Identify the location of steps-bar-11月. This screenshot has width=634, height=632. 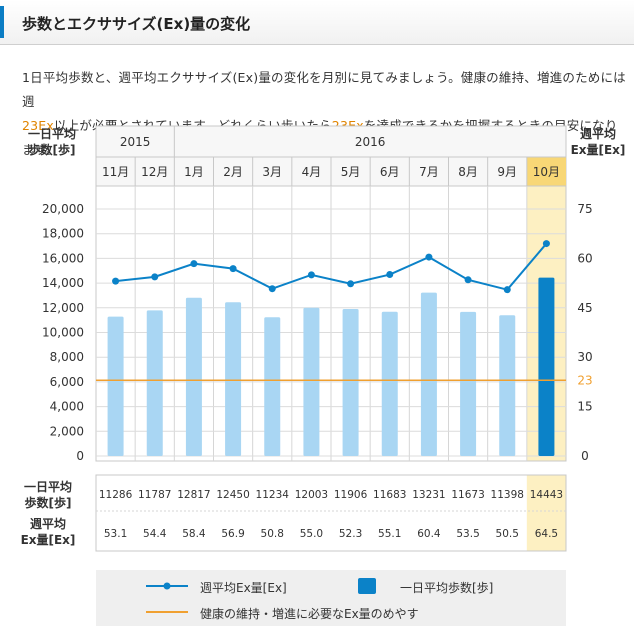
(115, 386).